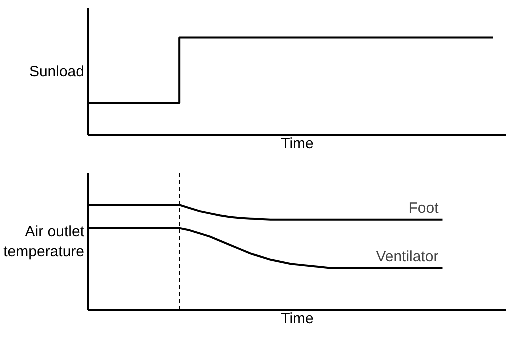  What do you see at coordinates (45, 242) in the screenshot?
I see `y-axis-title: Air outlet temperature` at bounding box center [45, 242].